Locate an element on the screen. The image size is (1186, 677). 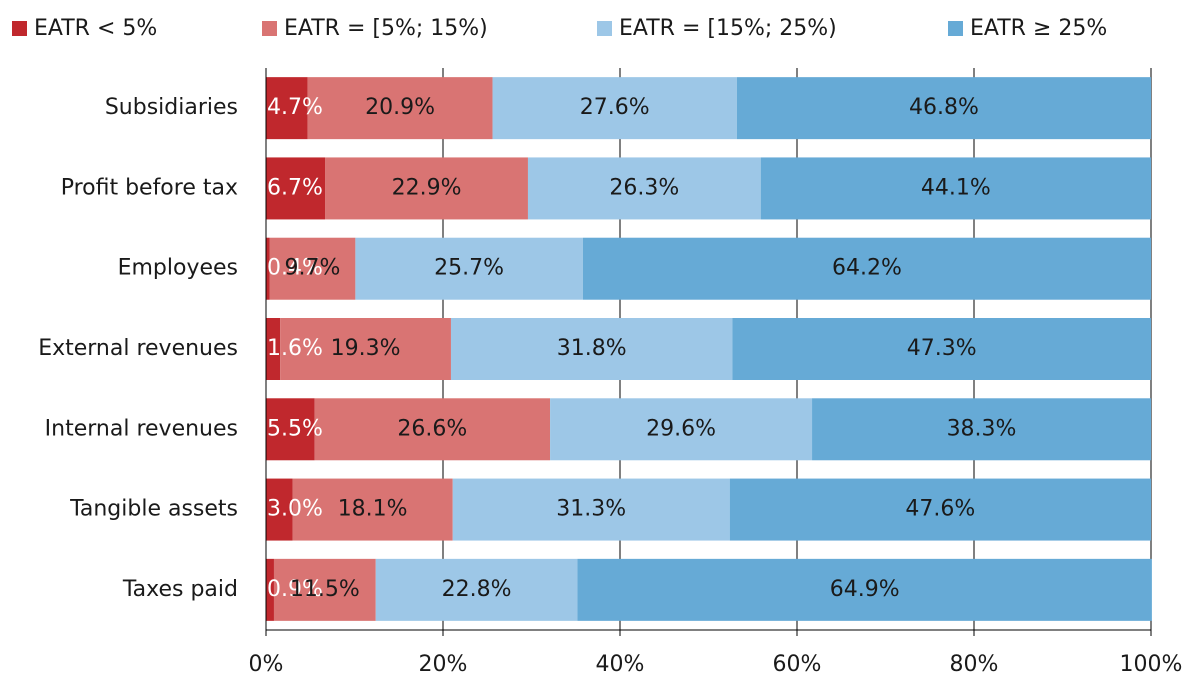
data-label: 46.8% is located at coordinates (944, 107).